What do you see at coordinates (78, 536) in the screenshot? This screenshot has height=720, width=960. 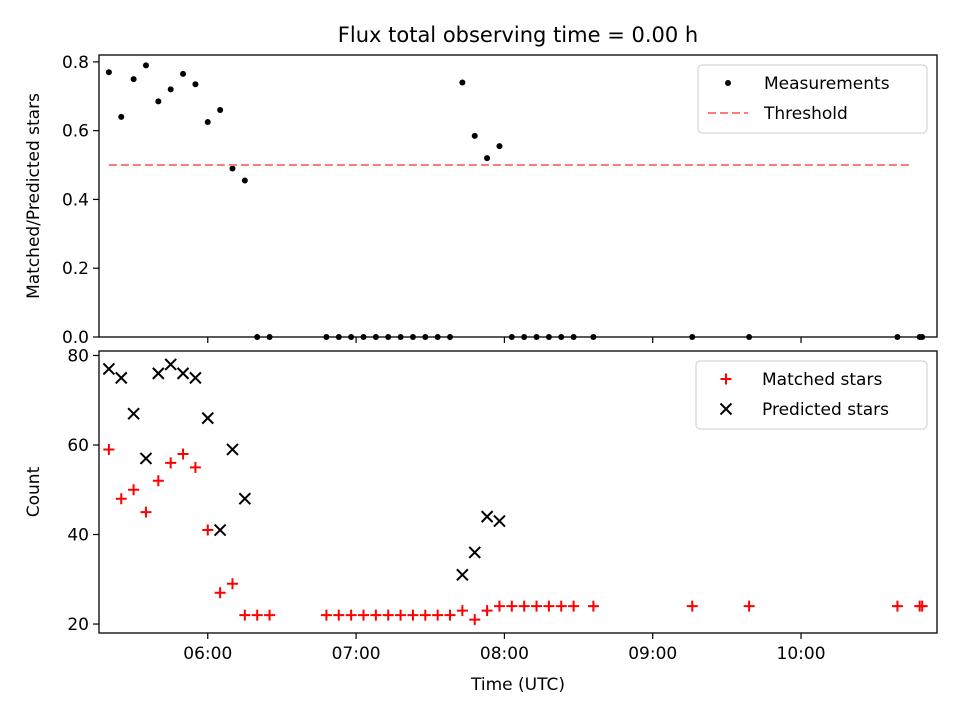 I see `y-tick-label: 40` at bounding box center [78, 536].